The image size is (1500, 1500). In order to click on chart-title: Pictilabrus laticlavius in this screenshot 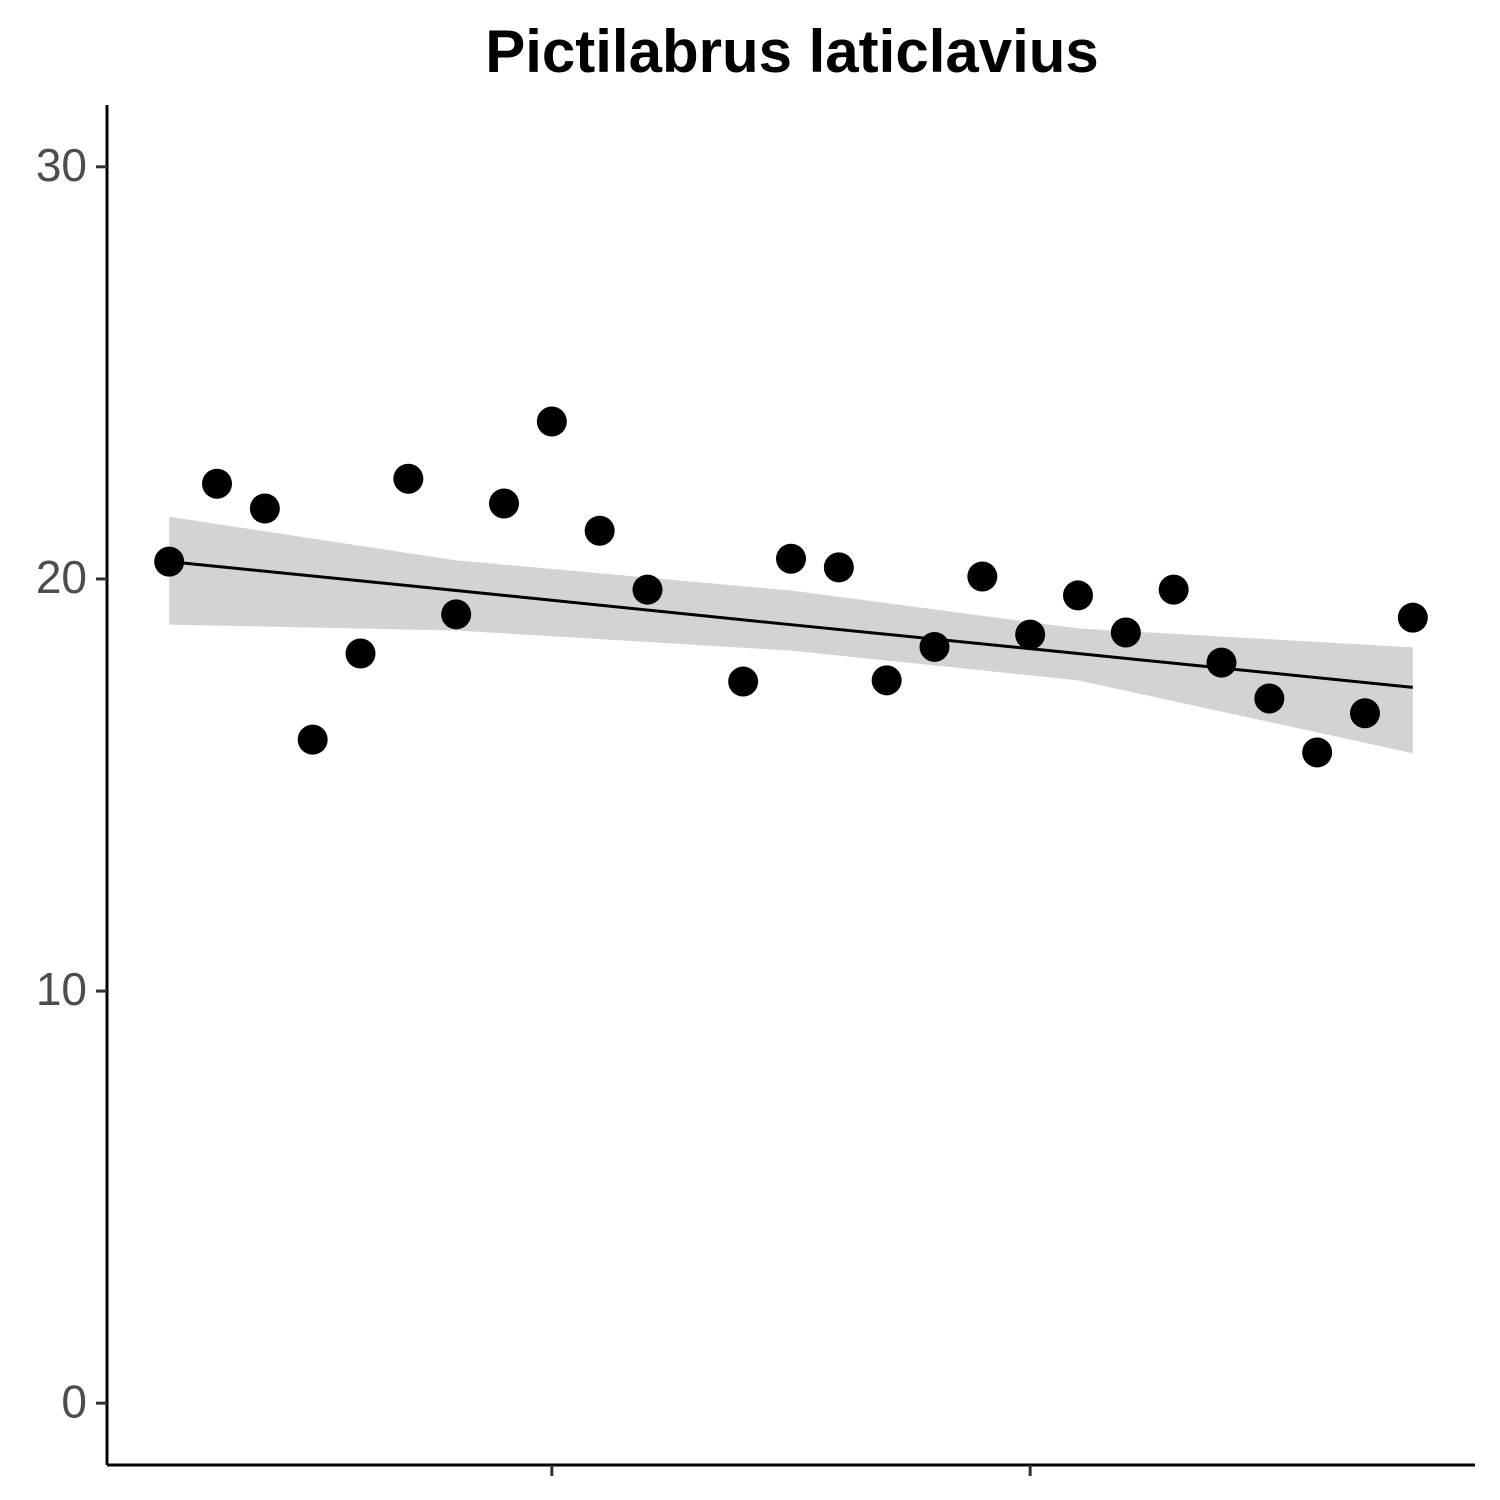, I will do `click(792, 51)`.